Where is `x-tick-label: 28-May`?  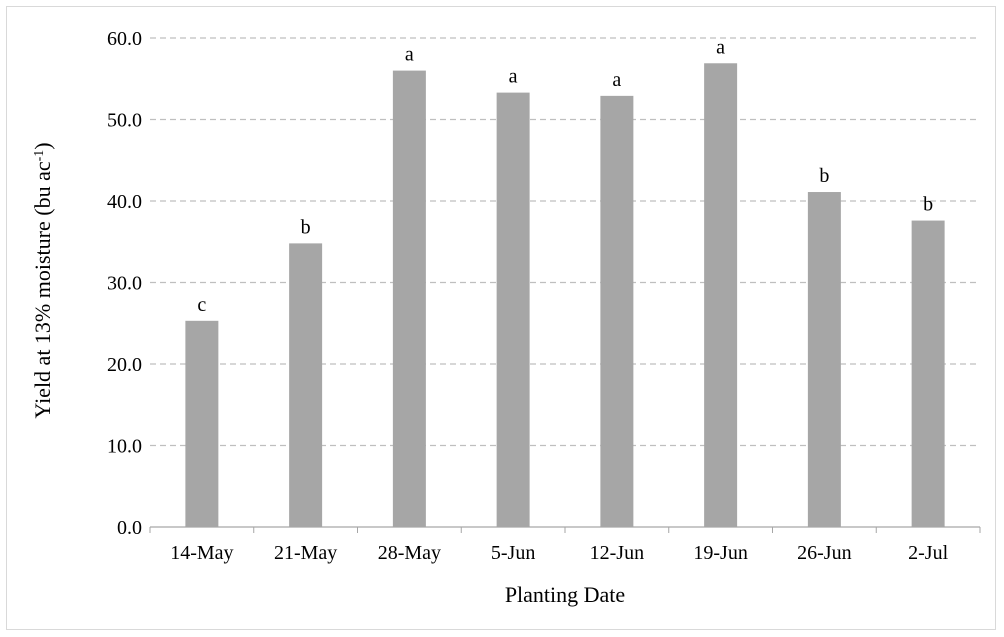 x-tick-label: 28-May is located at coordinates (409, 553).